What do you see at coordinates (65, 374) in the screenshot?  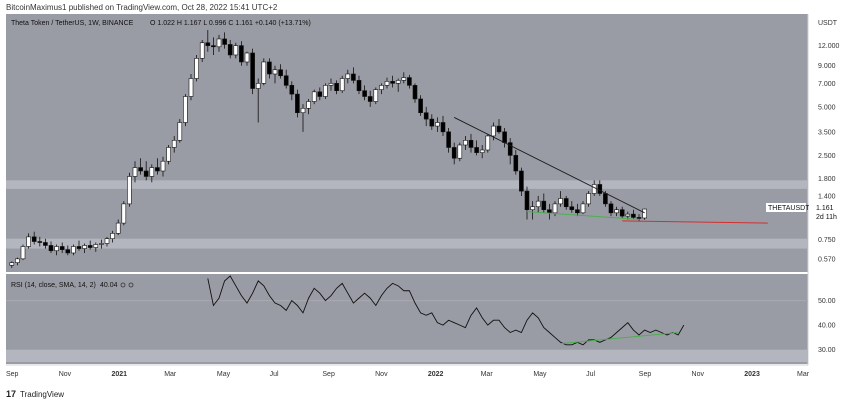 I see `x-label-1: Nov` at bounding box center [65, 374].